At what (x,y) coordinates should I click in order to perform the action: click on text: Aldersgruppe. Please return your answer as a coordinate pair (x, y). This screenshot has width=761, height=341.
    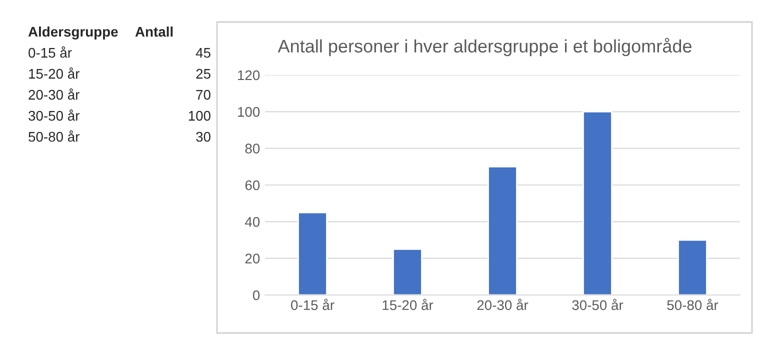
    Looking at the image, I should click on (73, 33).